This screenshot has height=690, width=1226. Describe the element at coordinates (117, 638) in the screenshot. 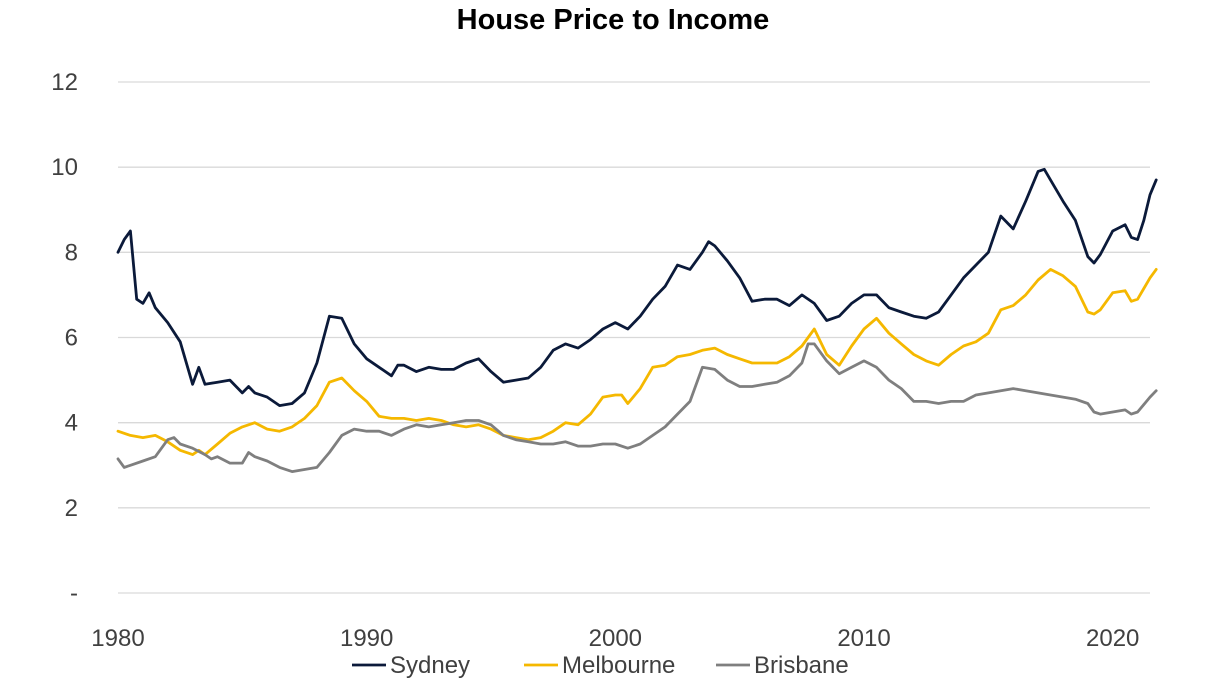

I see `x-tick-label: 1980` at that location.